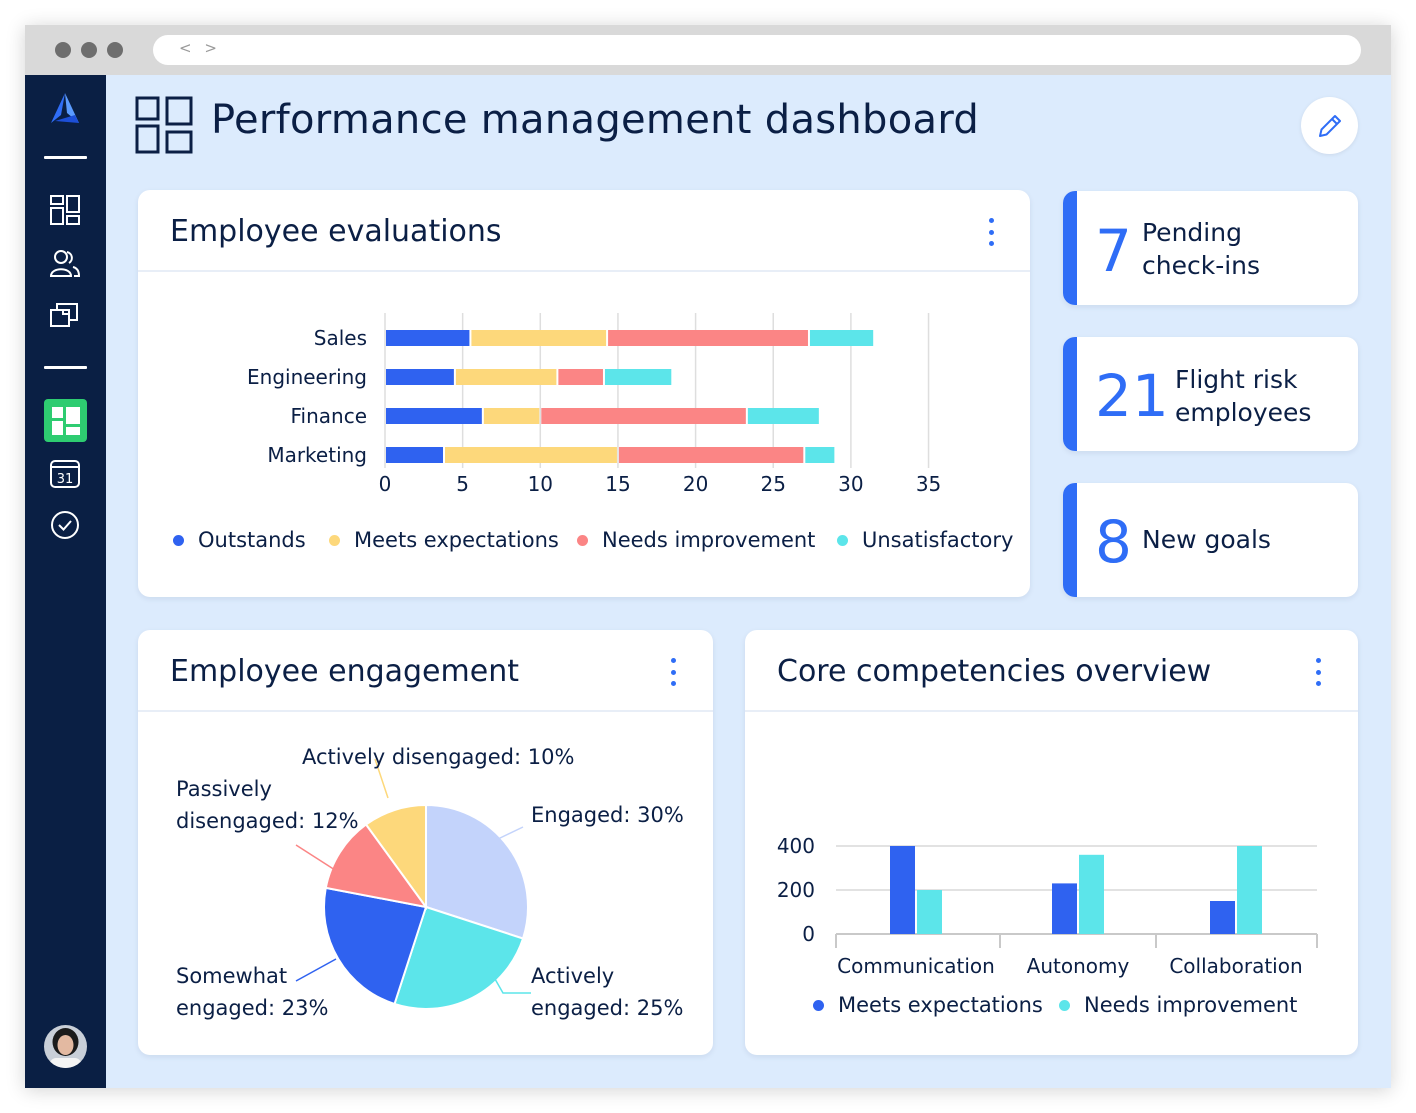 This screenshot has height=1113, width=1416. Describe the element at coordinates (808, 934) in the screenshot. I see `y-tick-label: 0` at that location.